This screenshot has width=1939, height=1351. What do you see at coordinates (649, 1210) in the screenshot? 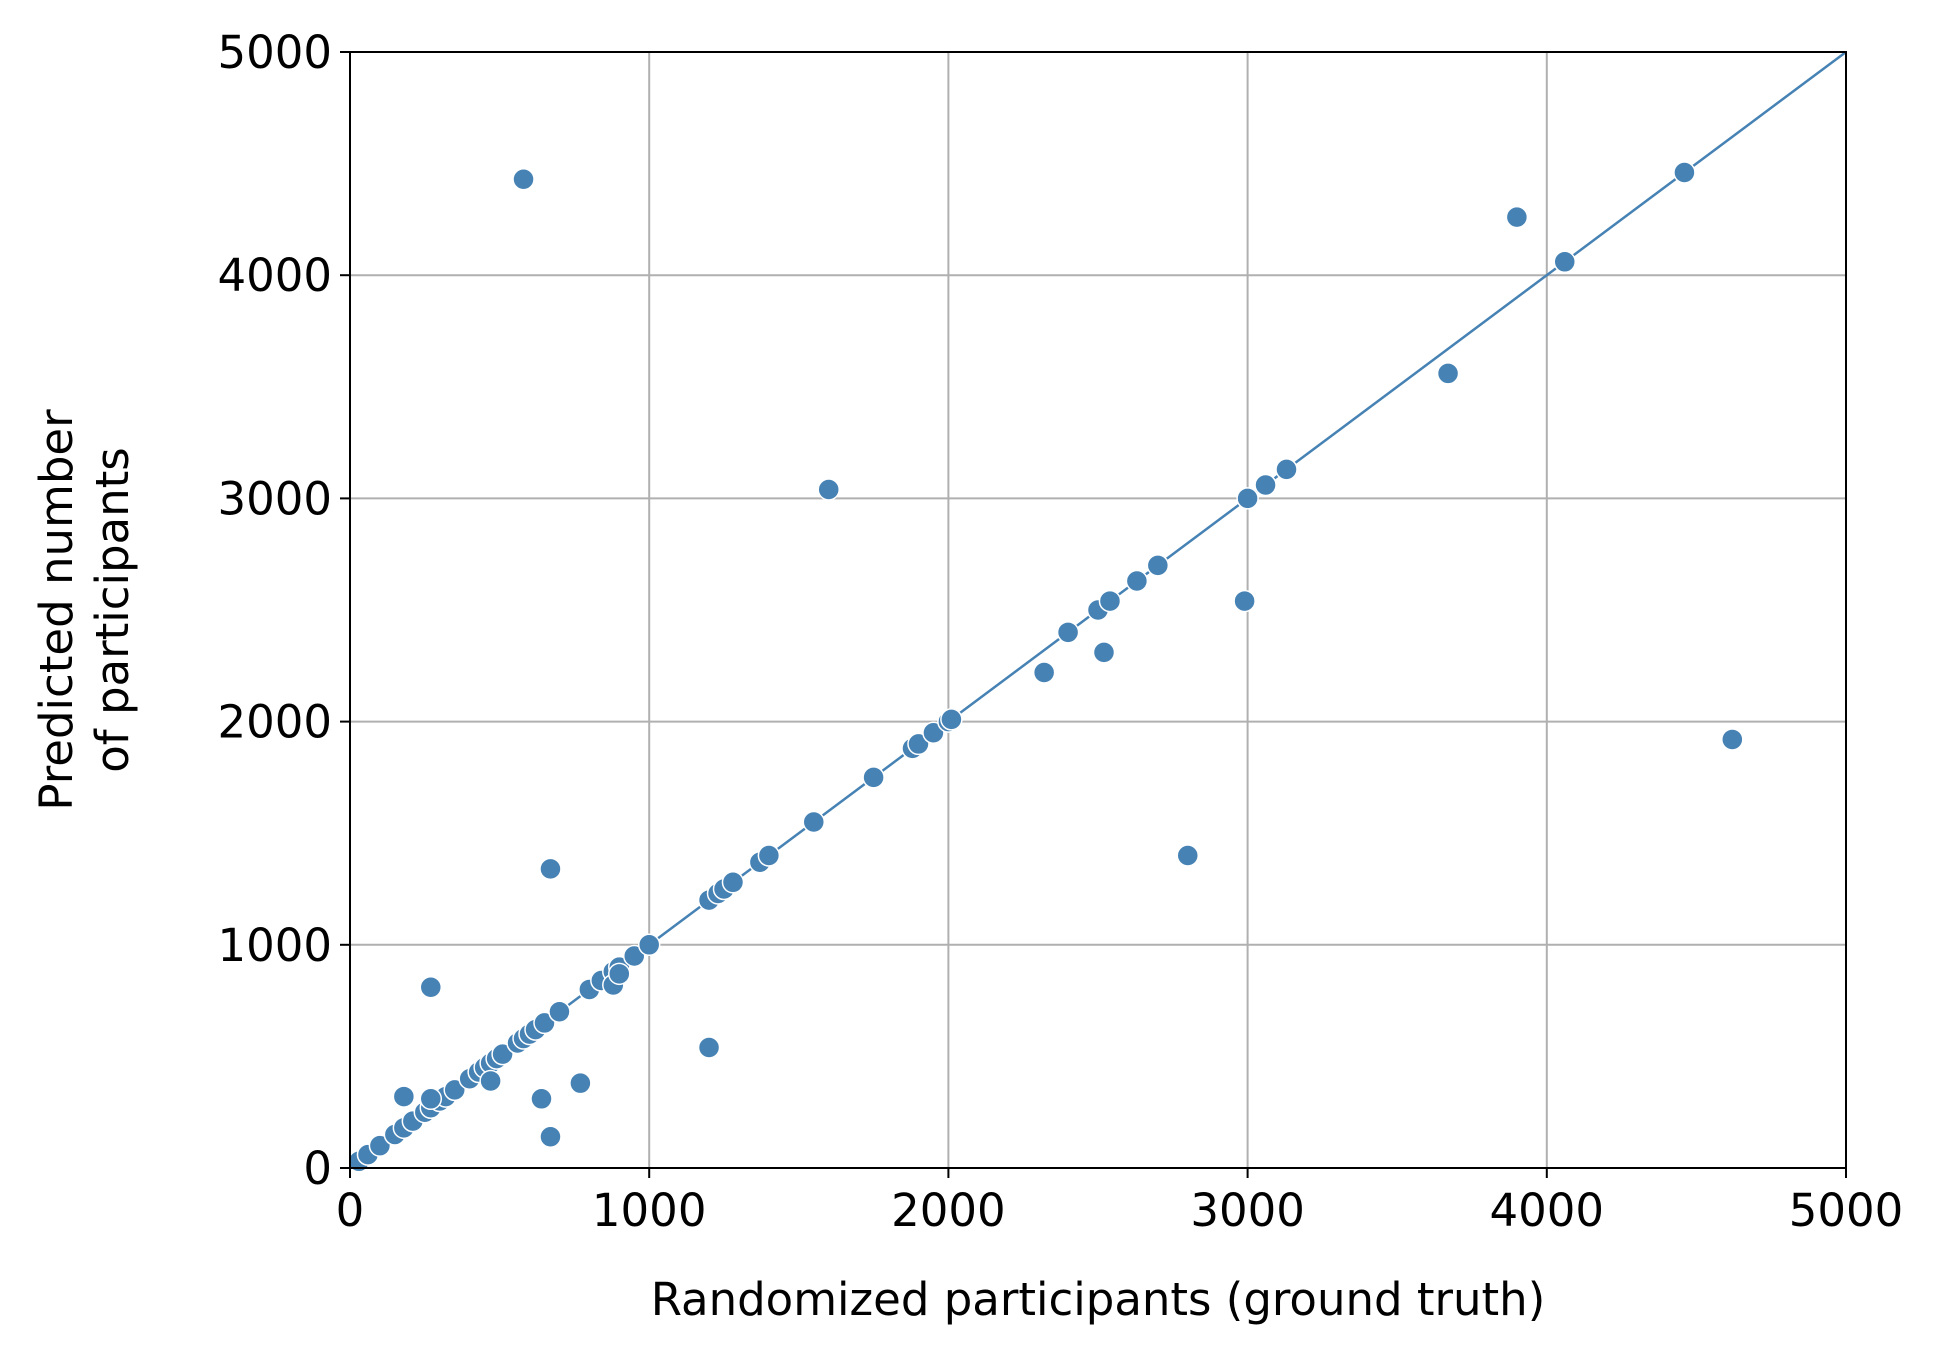
I see `x-tick-label: 1000` at bounding box center [649, 1210].